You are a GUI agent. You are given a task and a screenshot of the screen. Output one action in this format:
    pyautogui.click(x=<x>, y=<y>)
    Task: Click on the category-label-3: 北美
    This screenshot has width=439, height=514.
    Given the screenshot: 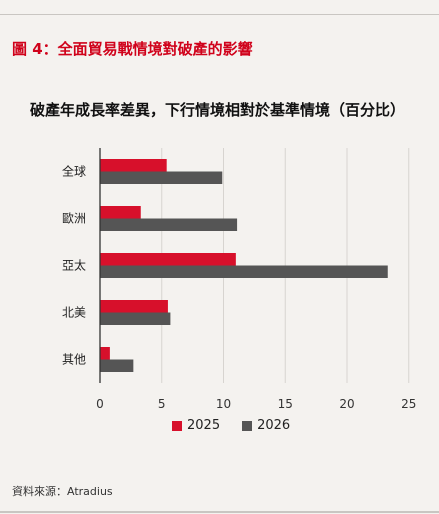 What is the action you would take?
    pyautogui.click(x=74, y=313)
    